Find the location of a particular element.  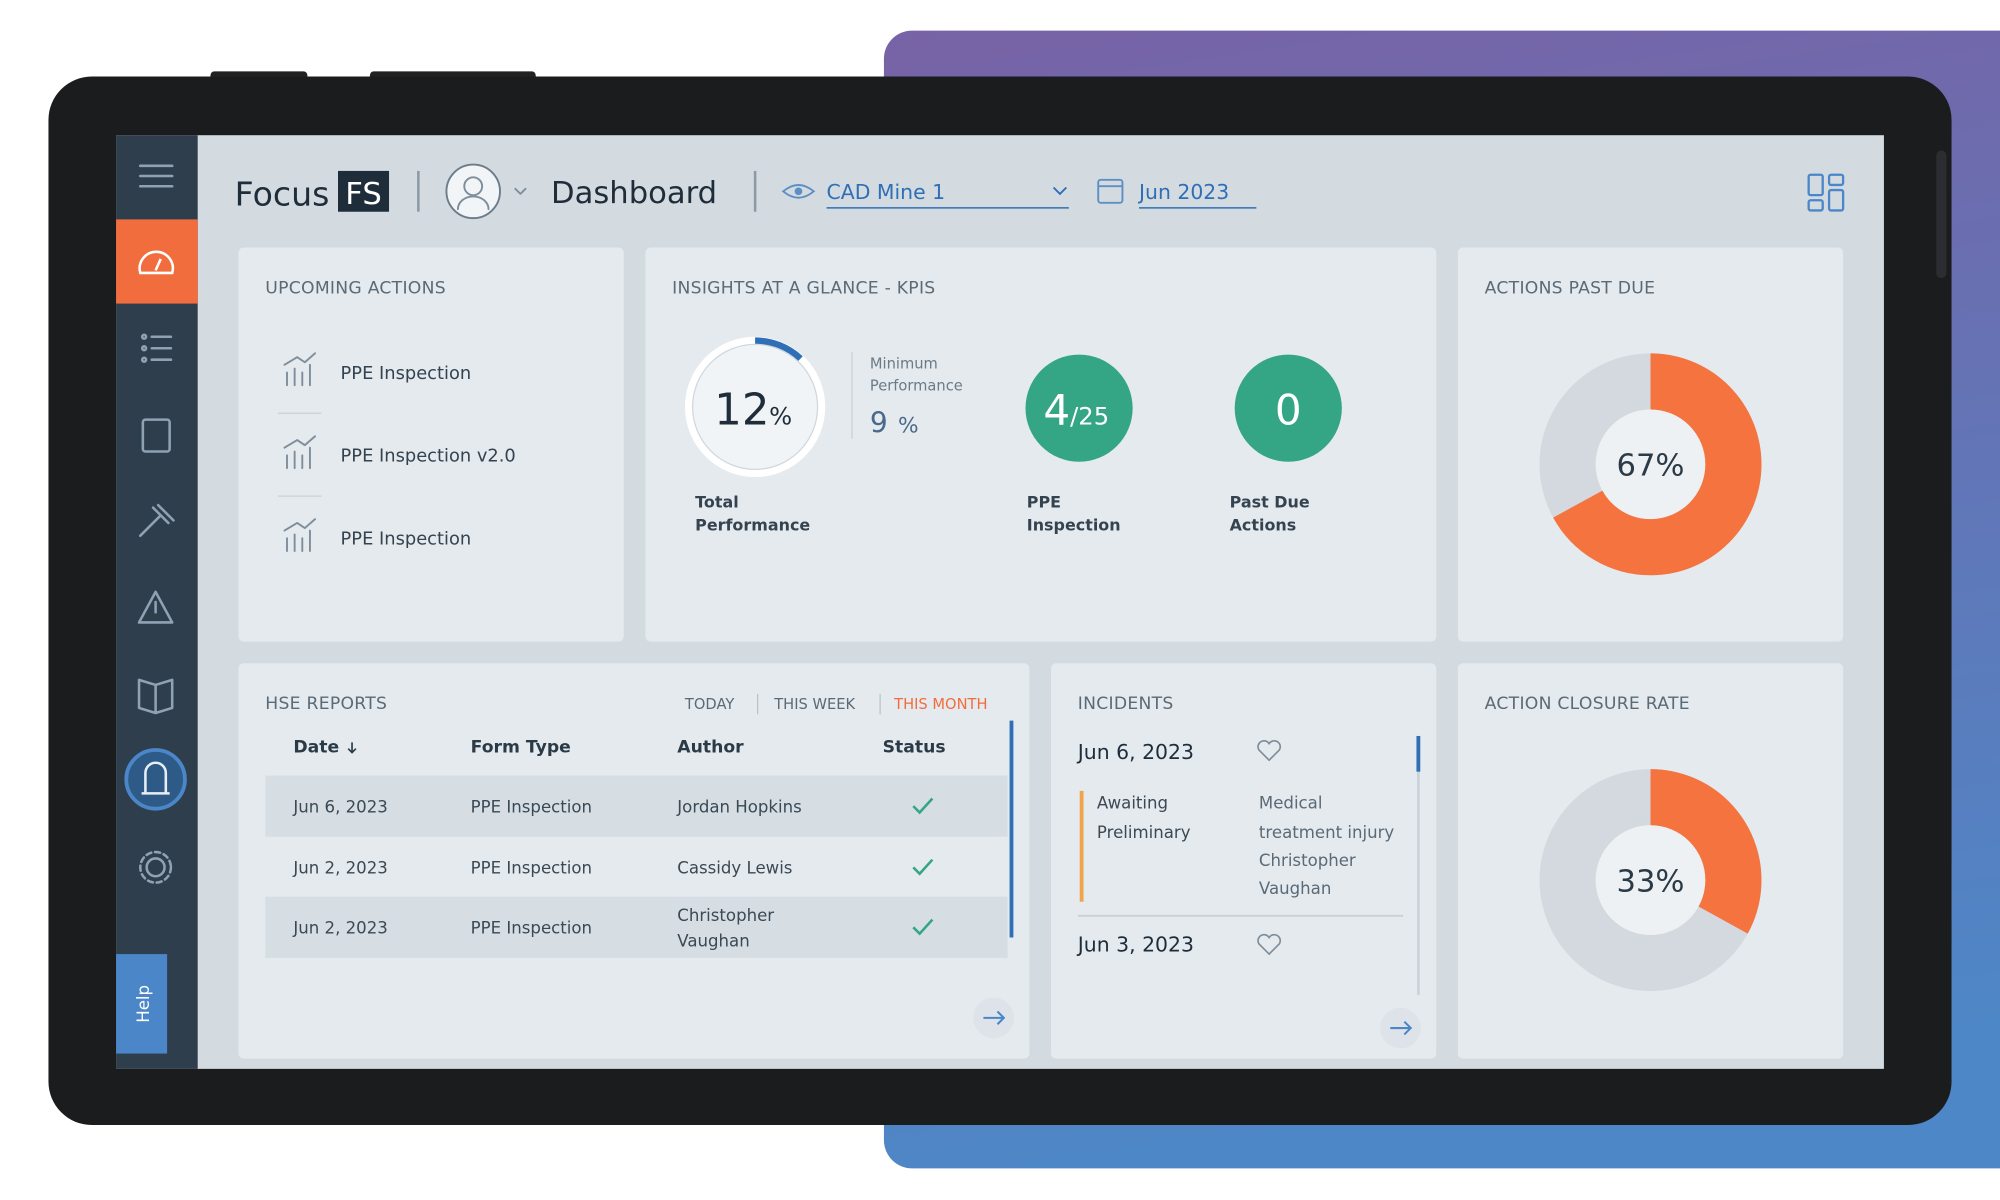

incident-detail: Vaughan is located at coordinates (1295, 888).